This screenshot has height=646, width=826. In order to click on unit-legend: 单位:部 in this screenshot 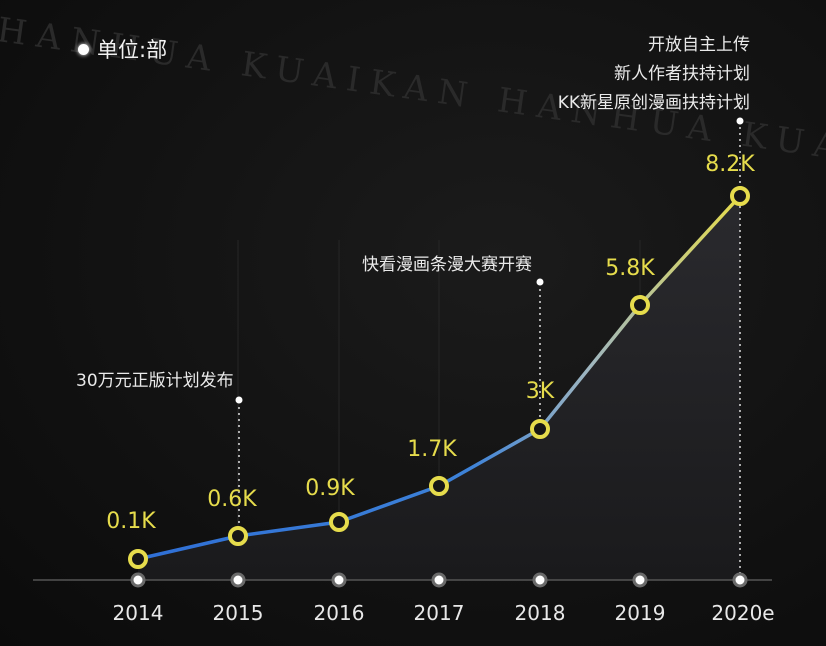, I will do `click(122, 49)`.